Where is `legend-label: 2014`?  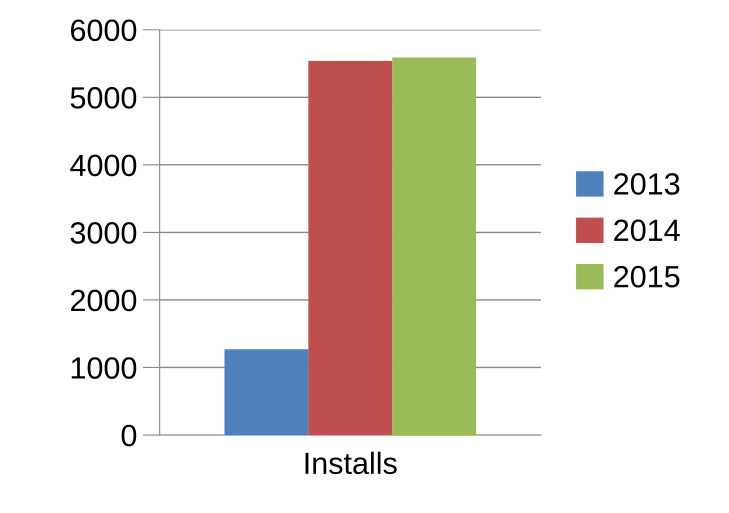 legend-label: 2014 is located at coordinates (647, 230).